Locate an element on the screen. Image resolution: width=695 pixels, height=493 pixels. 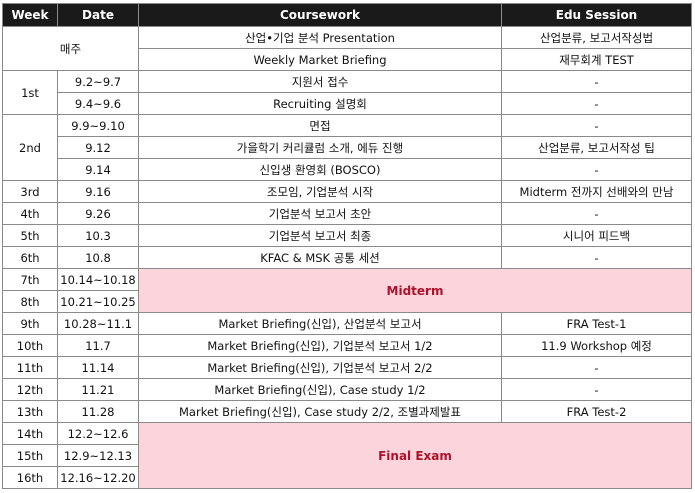
week-cell: 1st is located at coordinates (30, 92).